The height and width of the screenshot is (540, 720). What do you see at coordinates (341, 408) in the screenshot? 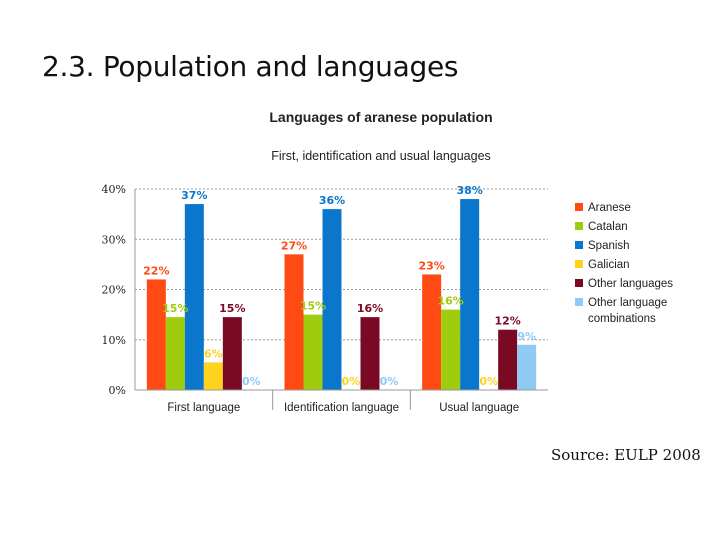
I see `category-label: Identification language` at bounding box center [341, 408].